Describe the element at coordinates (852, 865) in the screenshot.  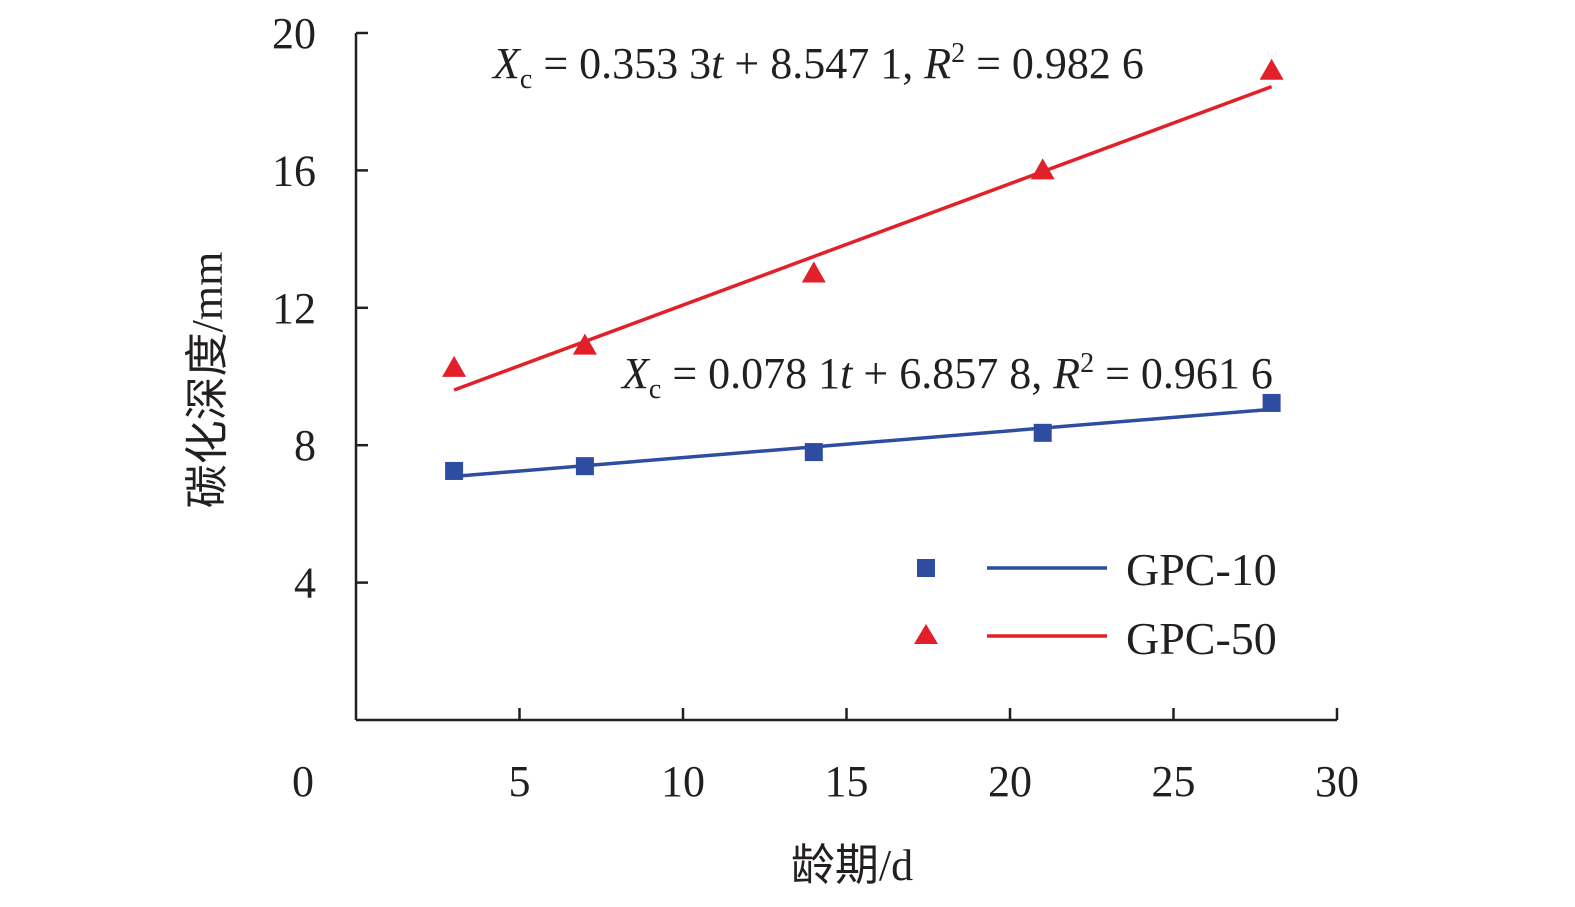
I see `x-axis-title: 龄期/d` at that location.